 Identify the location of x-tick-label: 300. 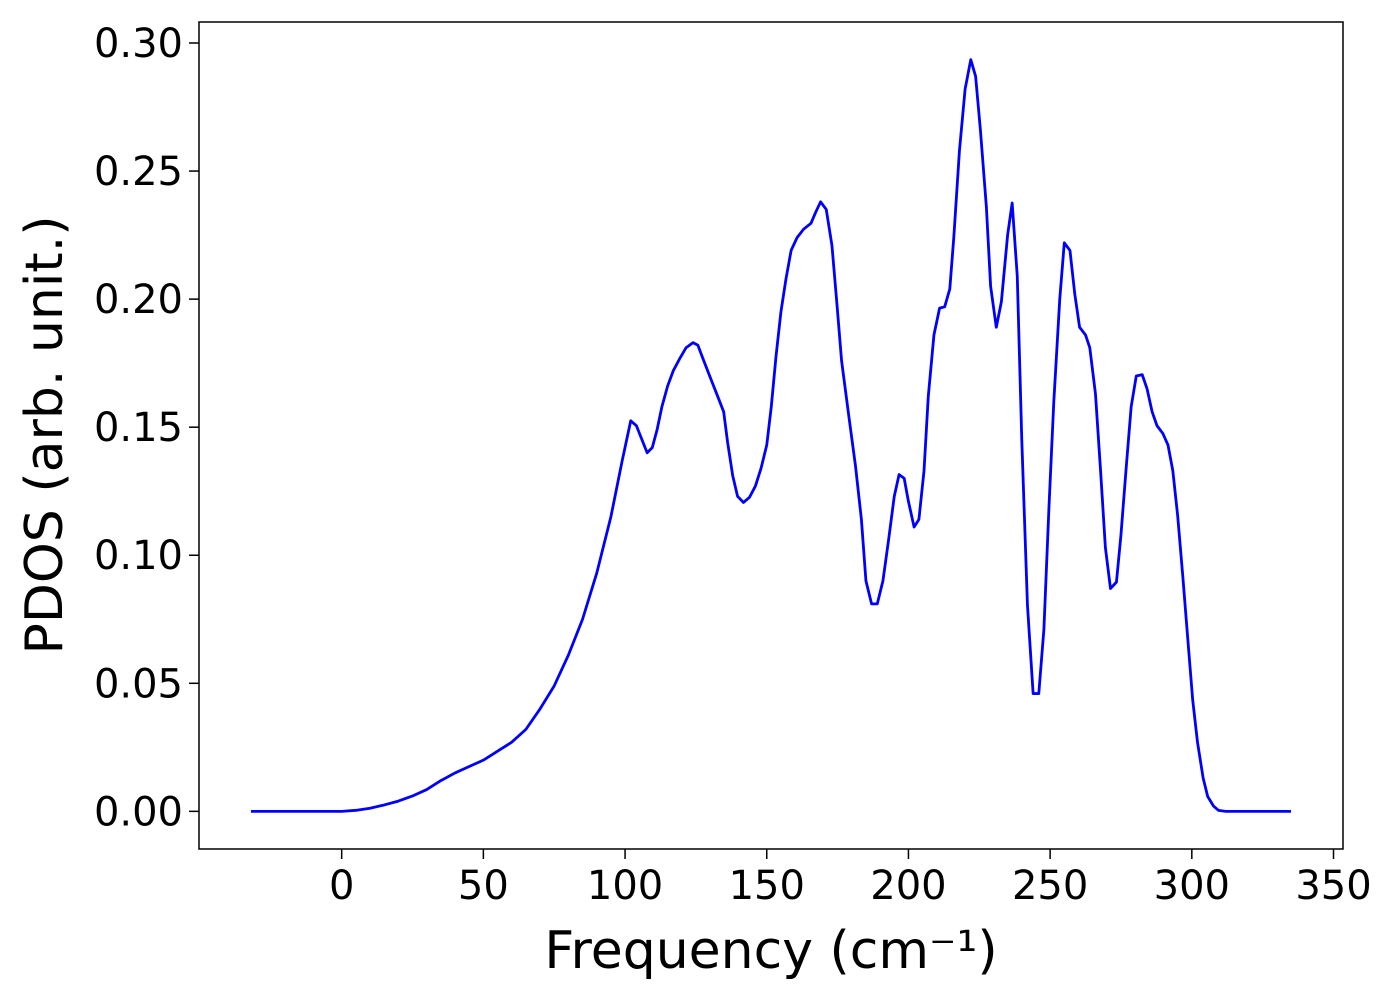
(1192, 886).